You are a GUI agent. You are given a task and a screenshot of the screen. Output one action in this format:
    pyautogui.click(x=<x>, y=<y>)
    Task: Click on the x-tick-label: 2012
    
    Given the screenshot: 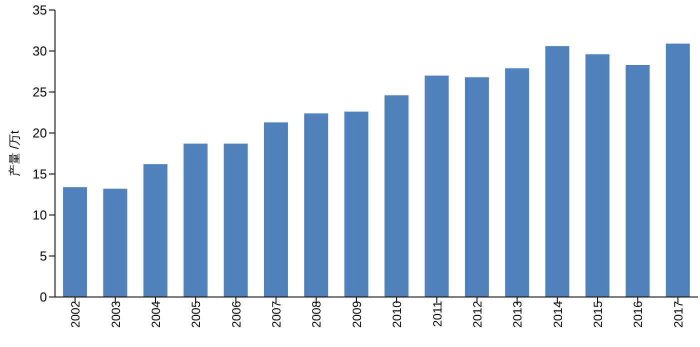 What is the action you would take?
    pyautogui.click(x=477, y=314)
    